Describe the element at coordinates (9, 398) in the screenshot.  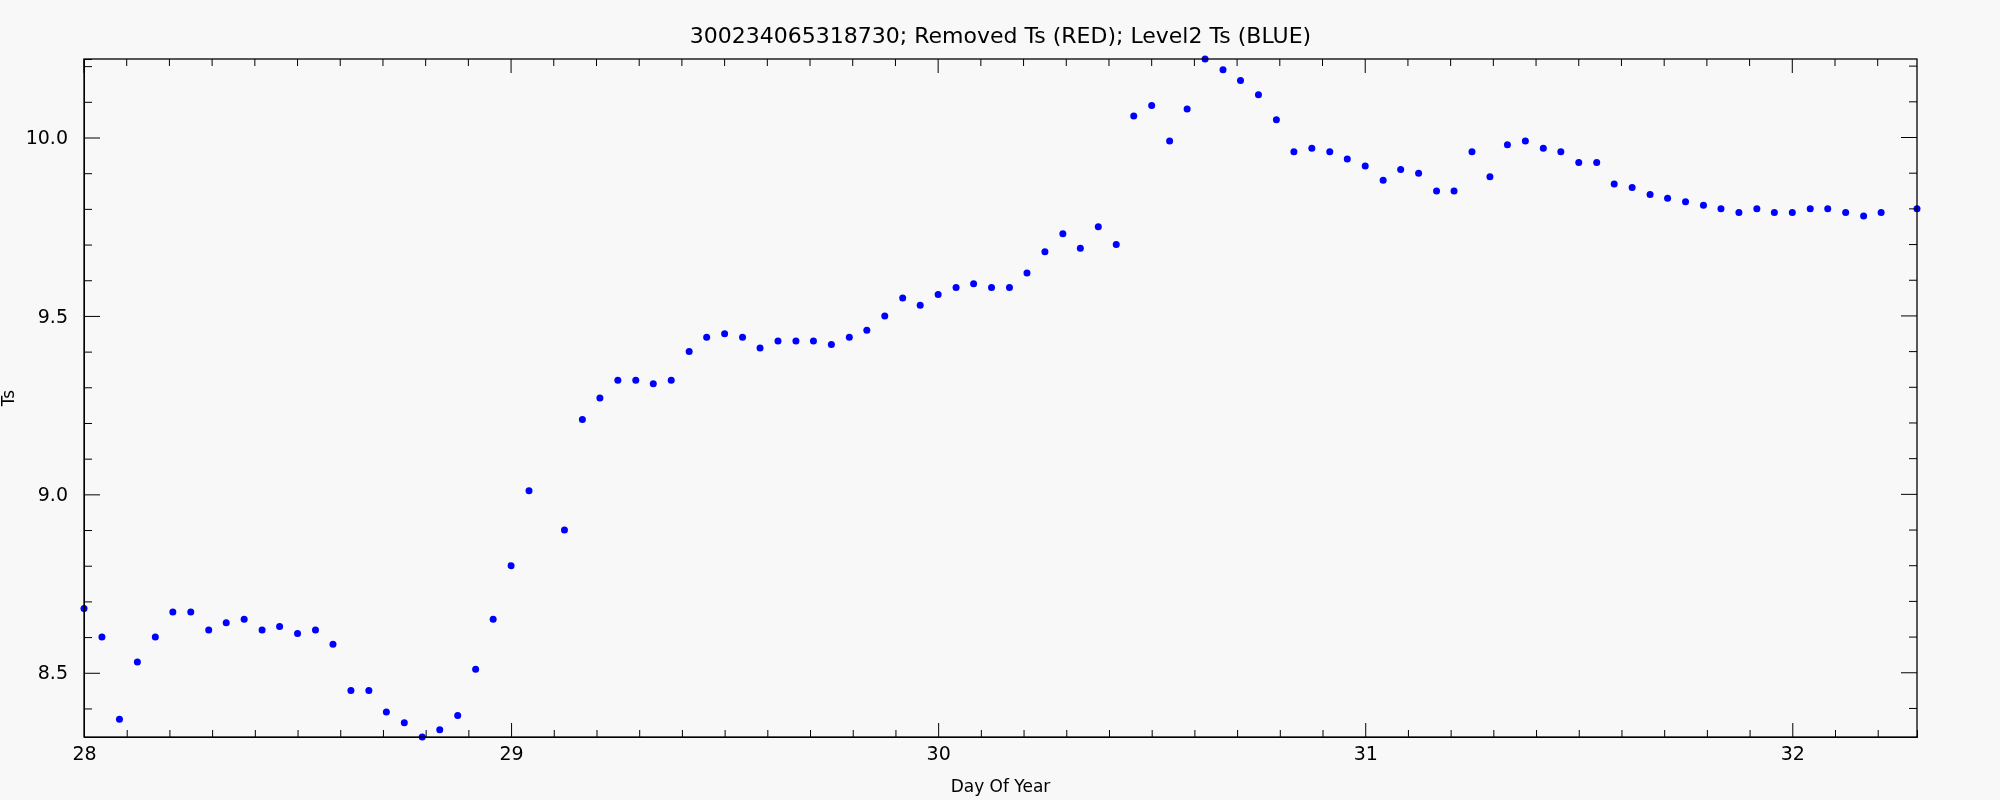
I see `y-axis-title: Ts` at that location.